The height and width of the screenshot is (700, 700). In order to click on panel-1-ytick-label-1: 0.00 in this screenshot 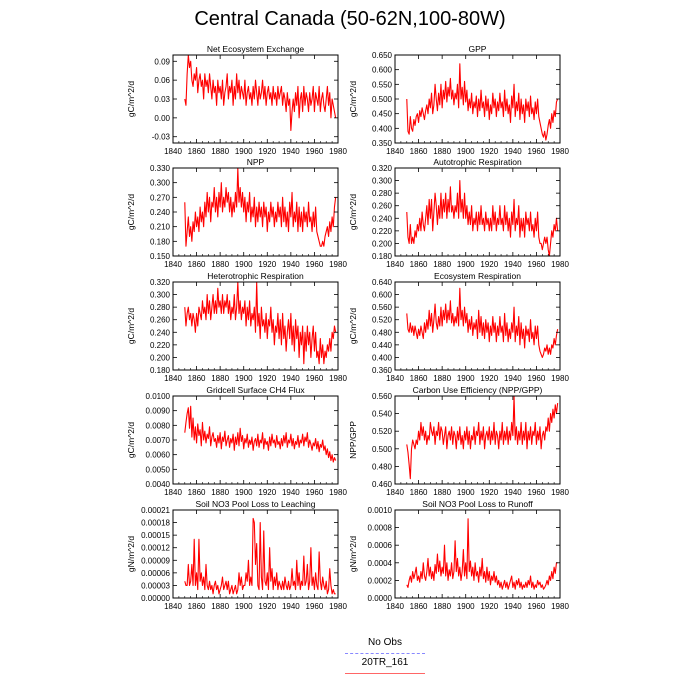, I will do `click(162, 118)`.